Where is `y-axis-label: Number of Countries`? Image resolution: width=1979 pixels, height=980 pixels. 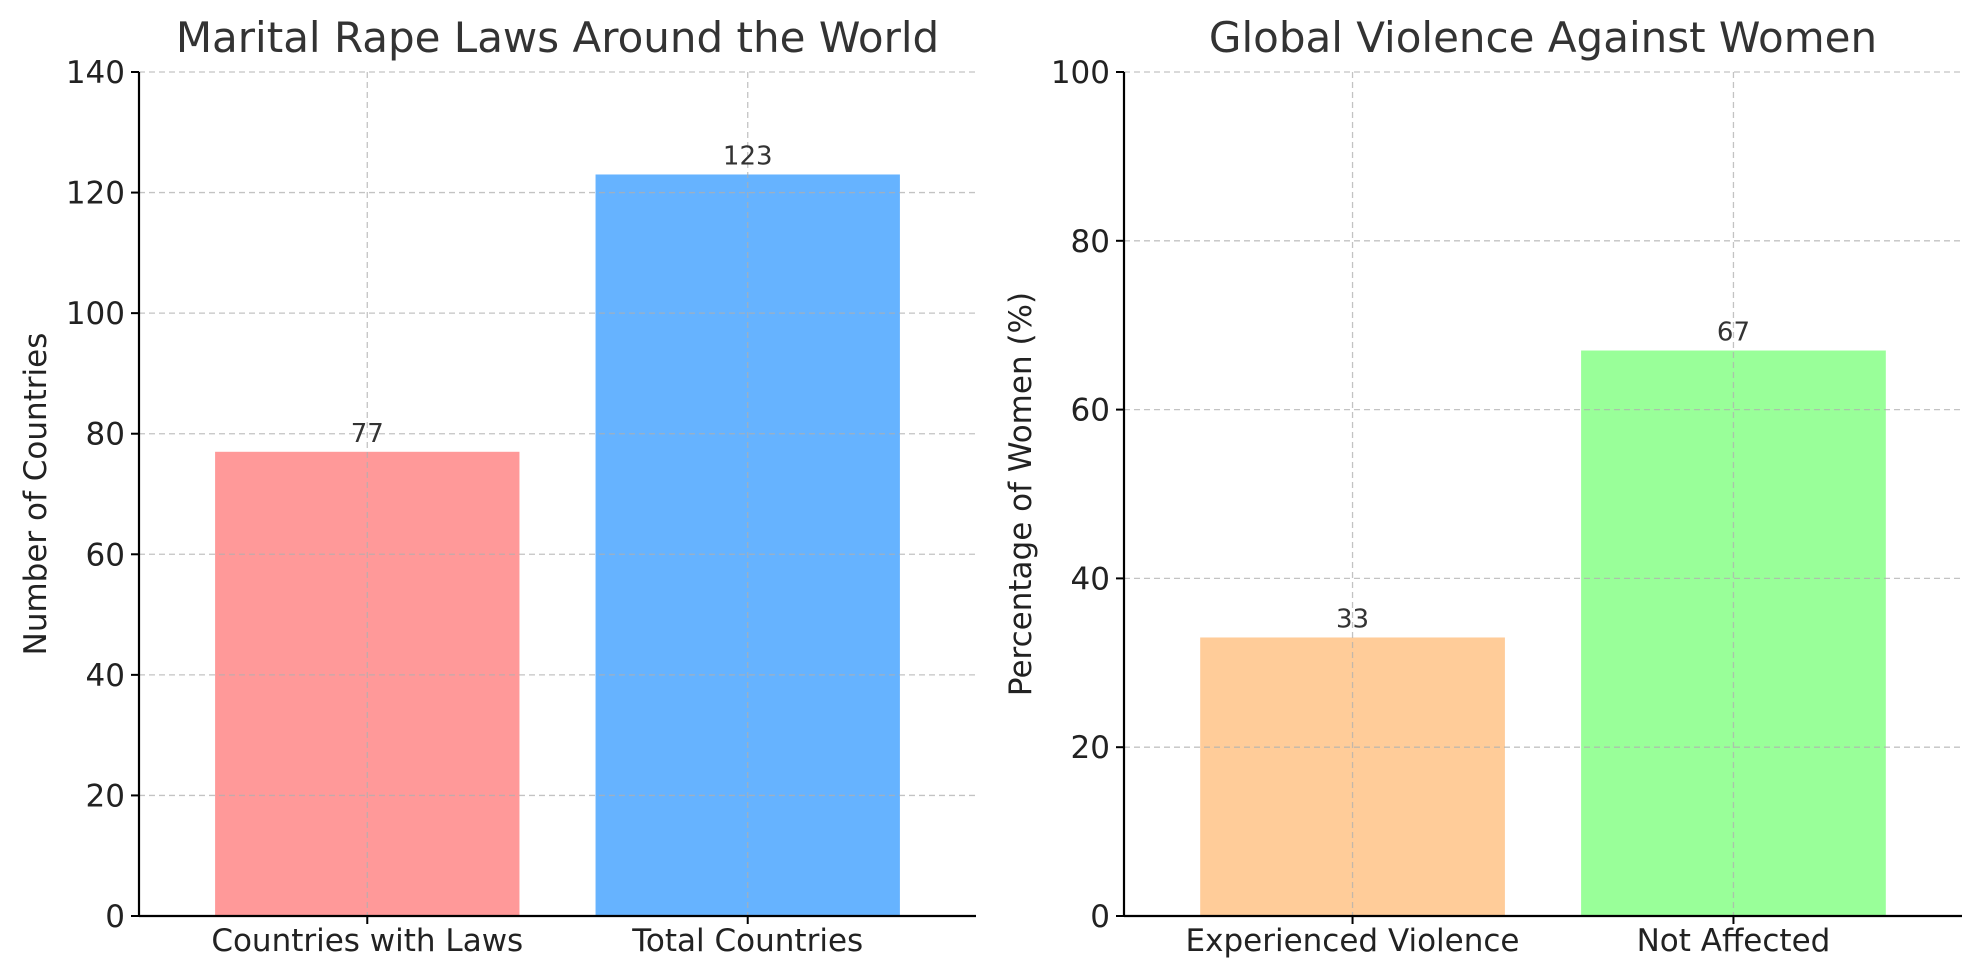 y-axis-label: Number of Countries is located at coordinates (36, 494).